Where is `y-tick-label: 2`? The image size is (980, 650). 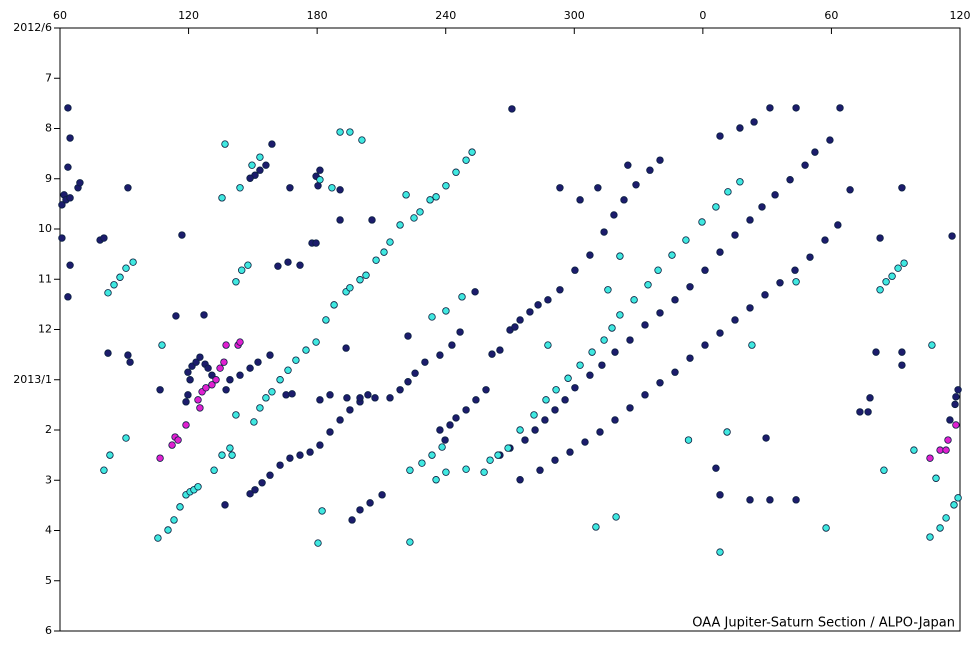 y-tick-label: 2 is located at coordinates (48, 429).